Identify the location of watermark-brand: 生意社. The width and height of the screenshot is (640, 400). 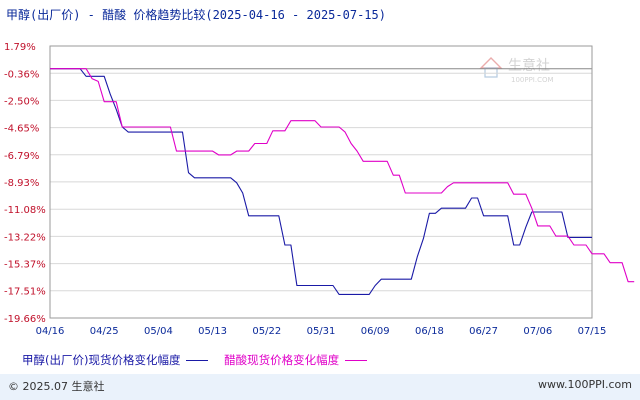
(529, 65).